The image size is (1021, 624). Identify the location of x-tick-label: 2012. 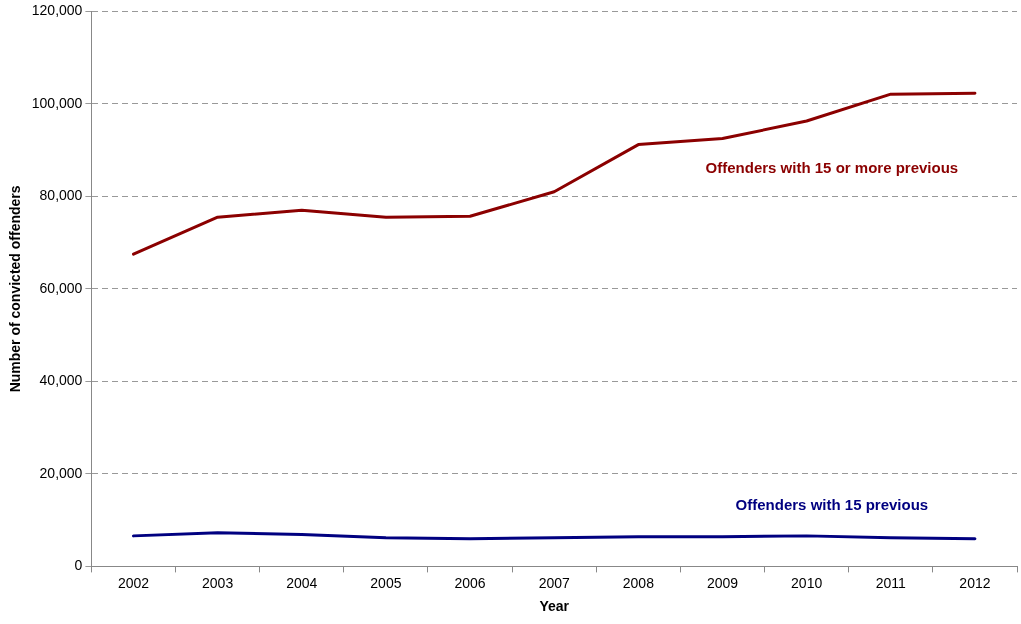
(975, 582).